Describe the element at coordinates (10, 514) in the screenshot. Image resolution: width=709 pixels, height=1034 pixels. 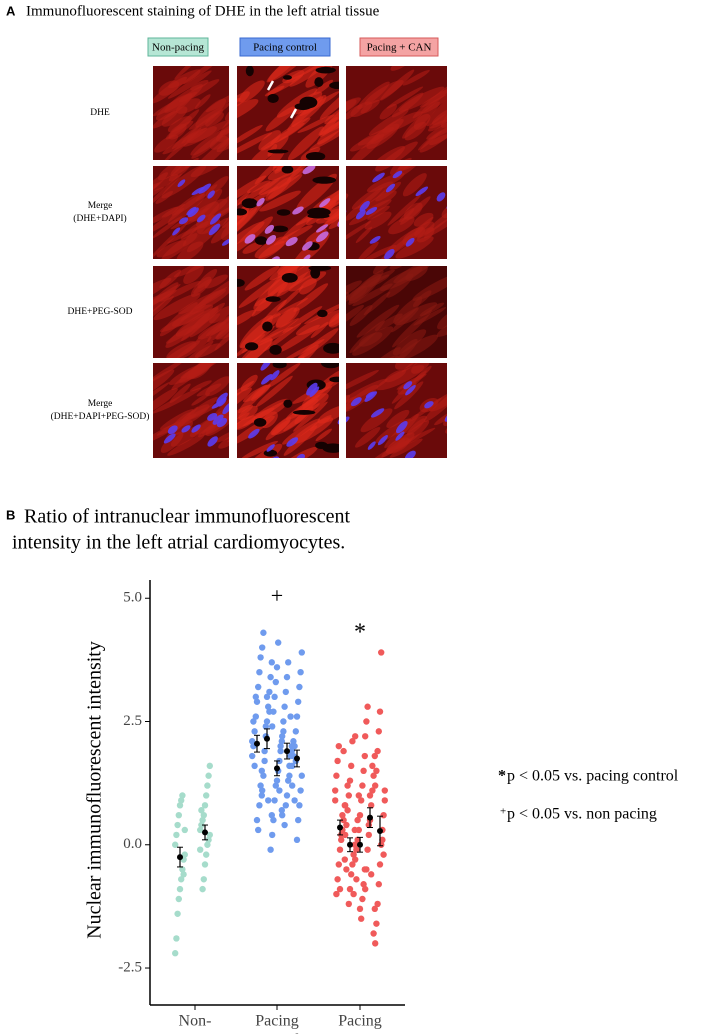
I see `panel-label: B` at that location.